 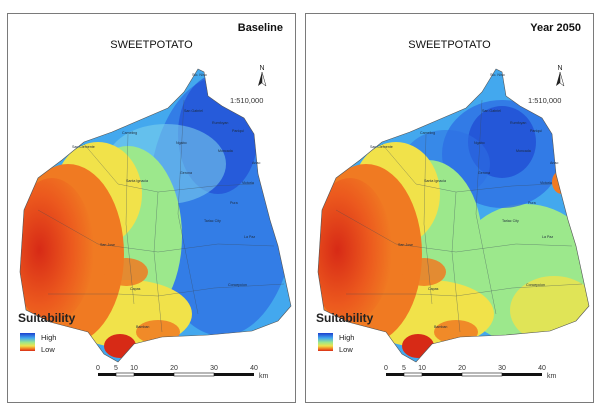 I want to click on period-label: Year 2050, so click(x=555, y=28).